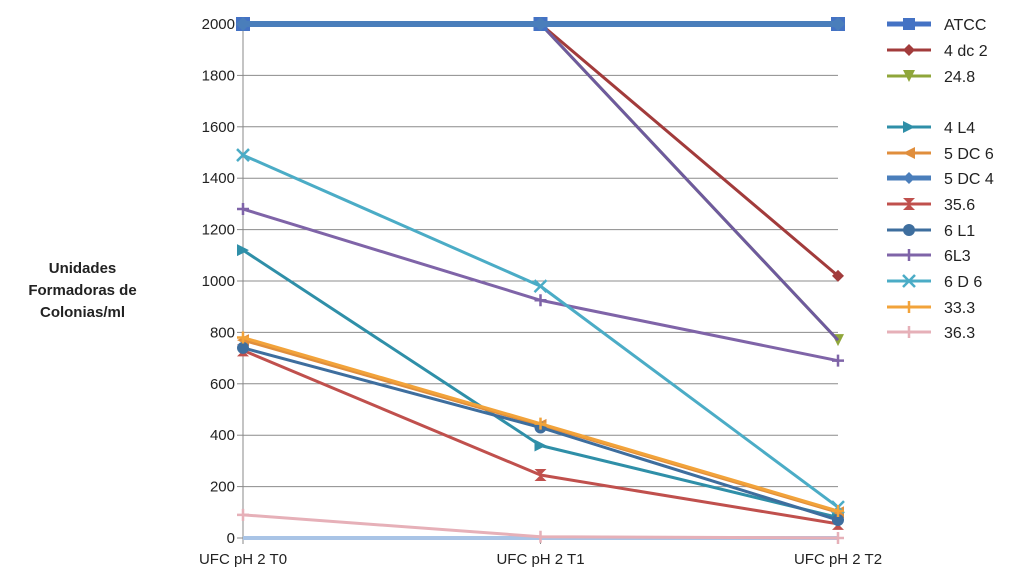 This screenshot has width=1015, height=581. I want to click on legend-label: 4 dc 2, so click(966, 51).